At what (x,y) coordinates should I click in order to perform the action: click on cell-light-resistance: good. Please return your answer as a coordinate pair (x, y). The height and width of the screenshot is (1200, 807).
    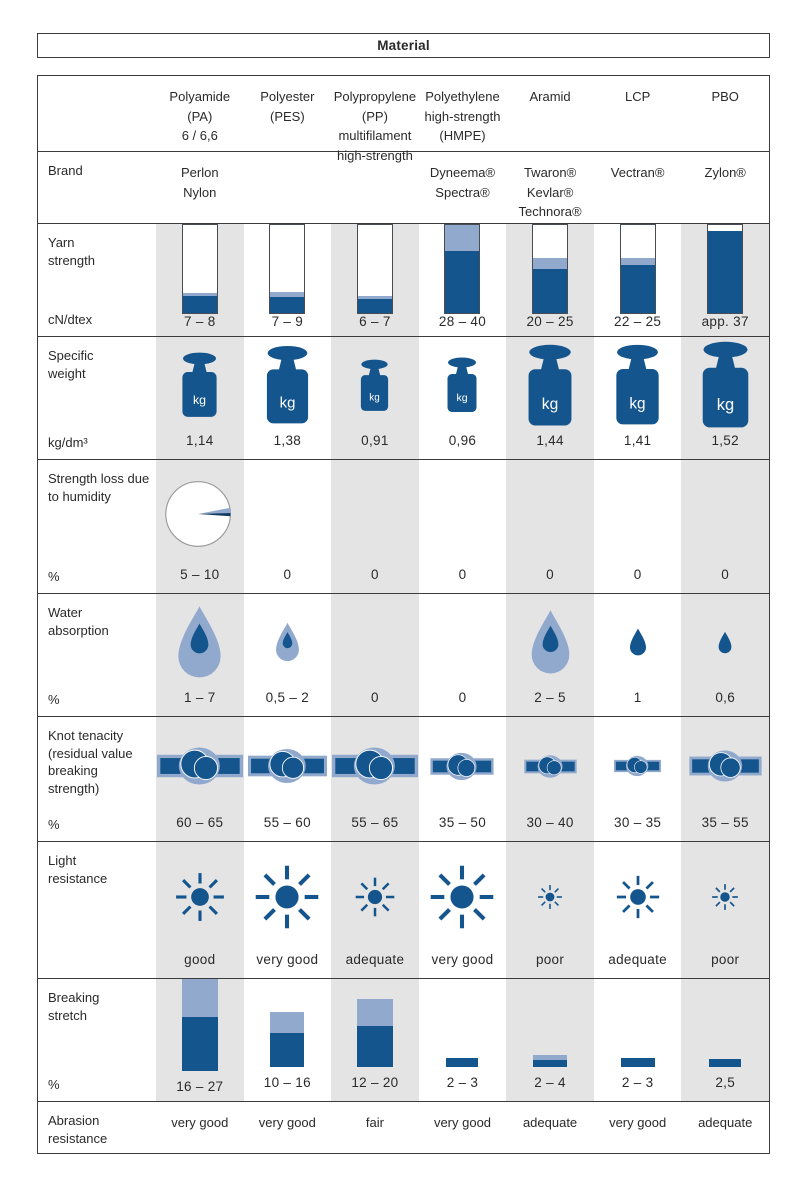
    Looking at the image, I should click on (200, 910).